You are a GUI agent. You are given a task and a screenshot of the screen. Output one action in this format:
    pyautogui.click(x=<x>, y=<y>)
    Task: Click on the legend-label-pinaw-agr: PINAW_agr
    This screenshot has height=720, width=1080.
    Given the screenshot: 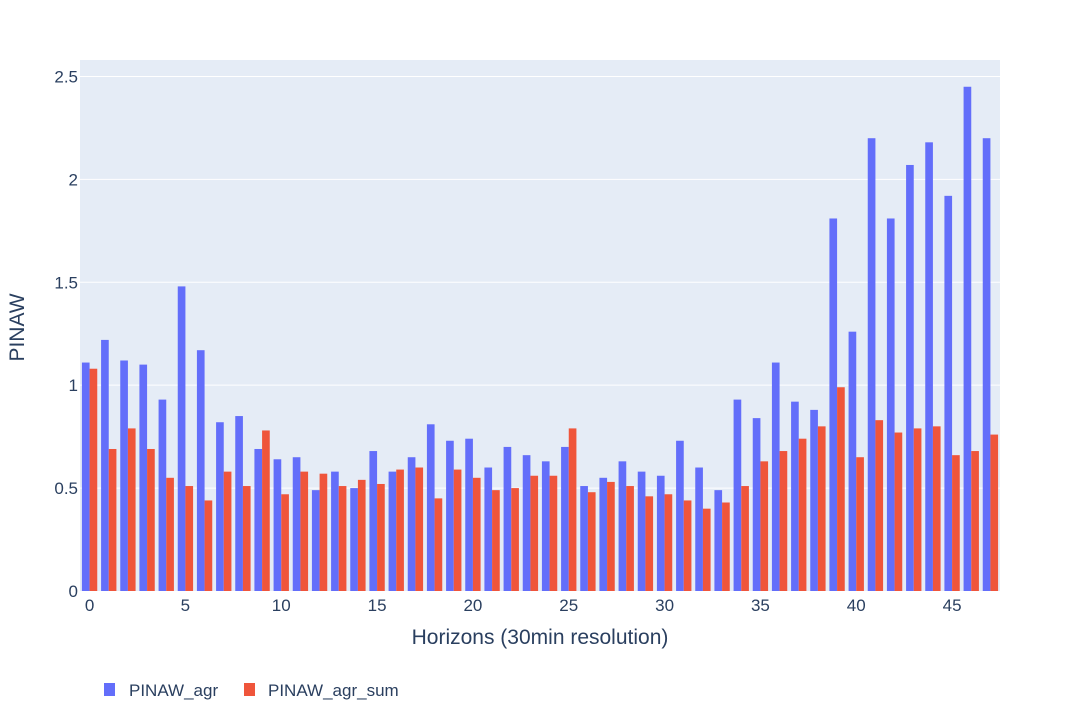 What is the action you would take?
    pyautogui.click(x=173, y=690)
    